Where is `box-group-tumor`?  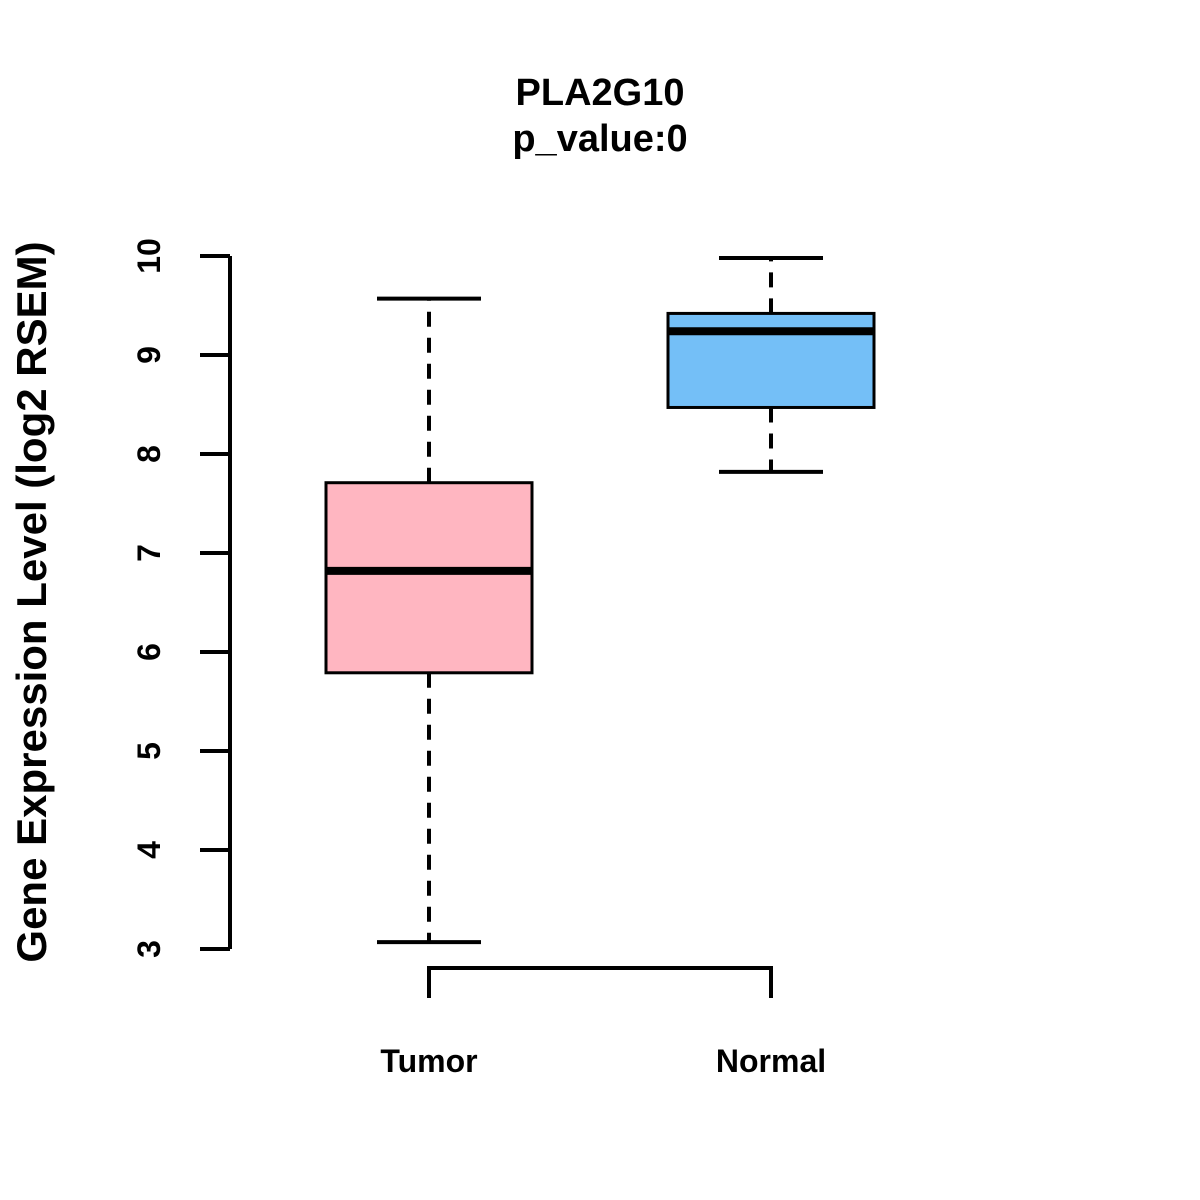 box-group-tumor is located at coordinates (429, 620).